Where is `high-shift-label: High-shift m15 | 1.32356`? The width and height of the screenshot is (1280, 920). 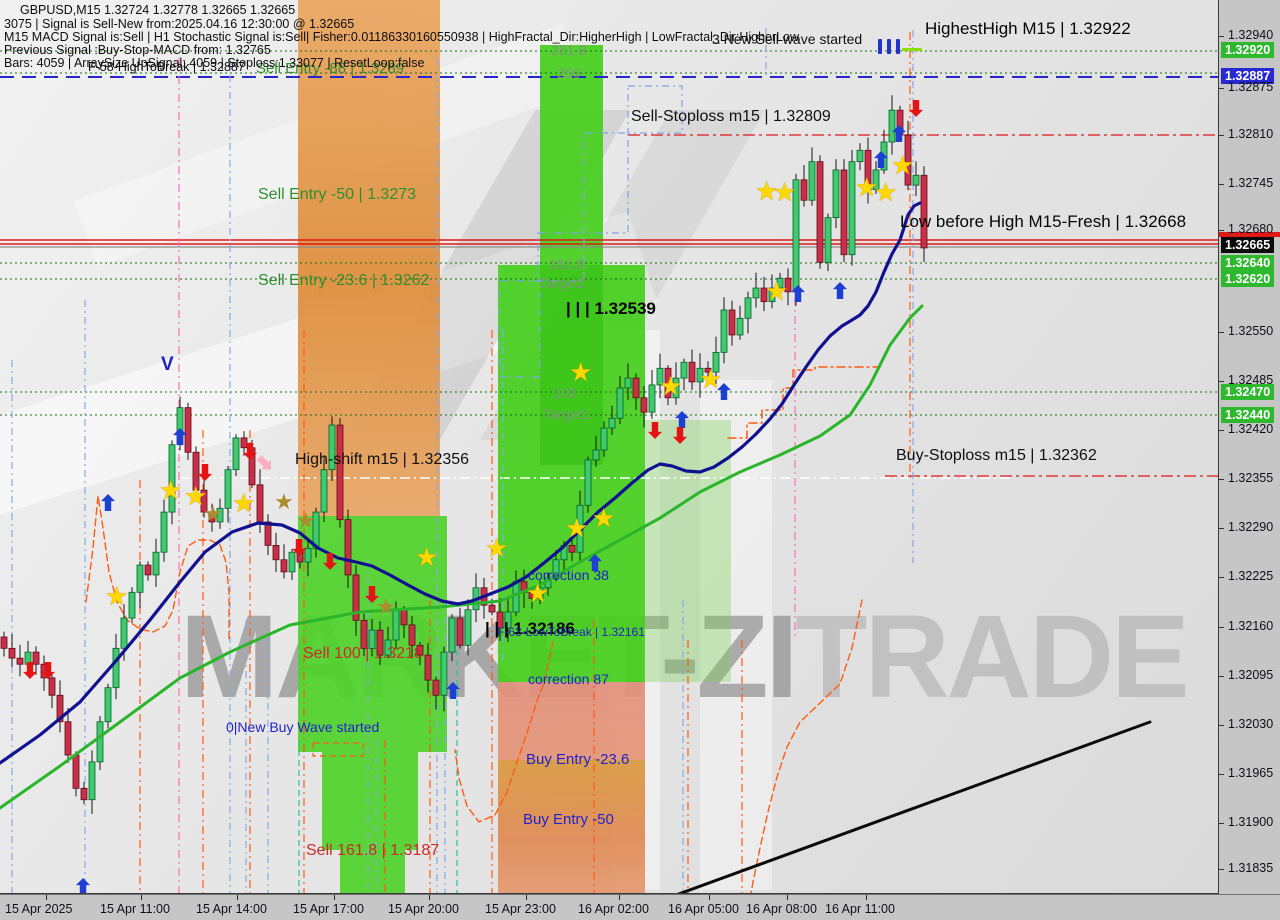 high-shift-label: High-shift m15 | 1.32356 is located at coordinates (382, 459).